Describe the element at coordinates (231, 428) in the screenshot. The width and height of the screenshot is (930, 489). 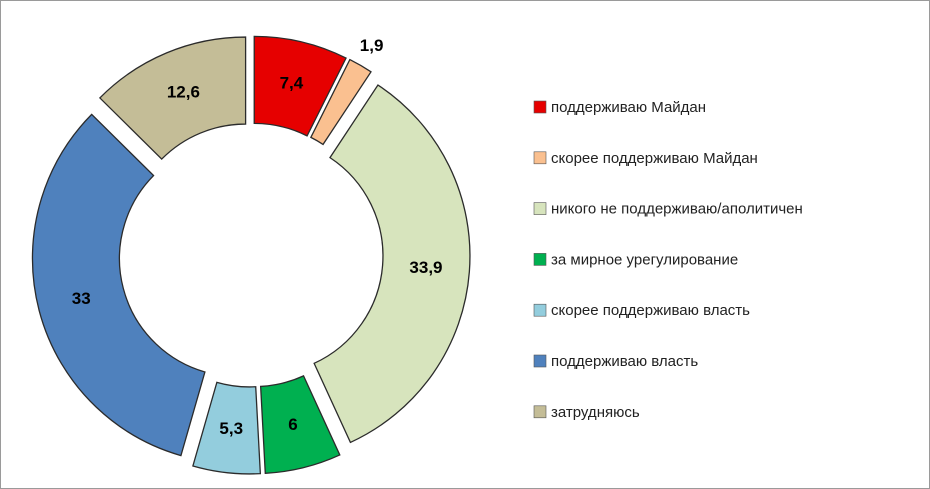
I see `slice-label: 5,3` at that location.